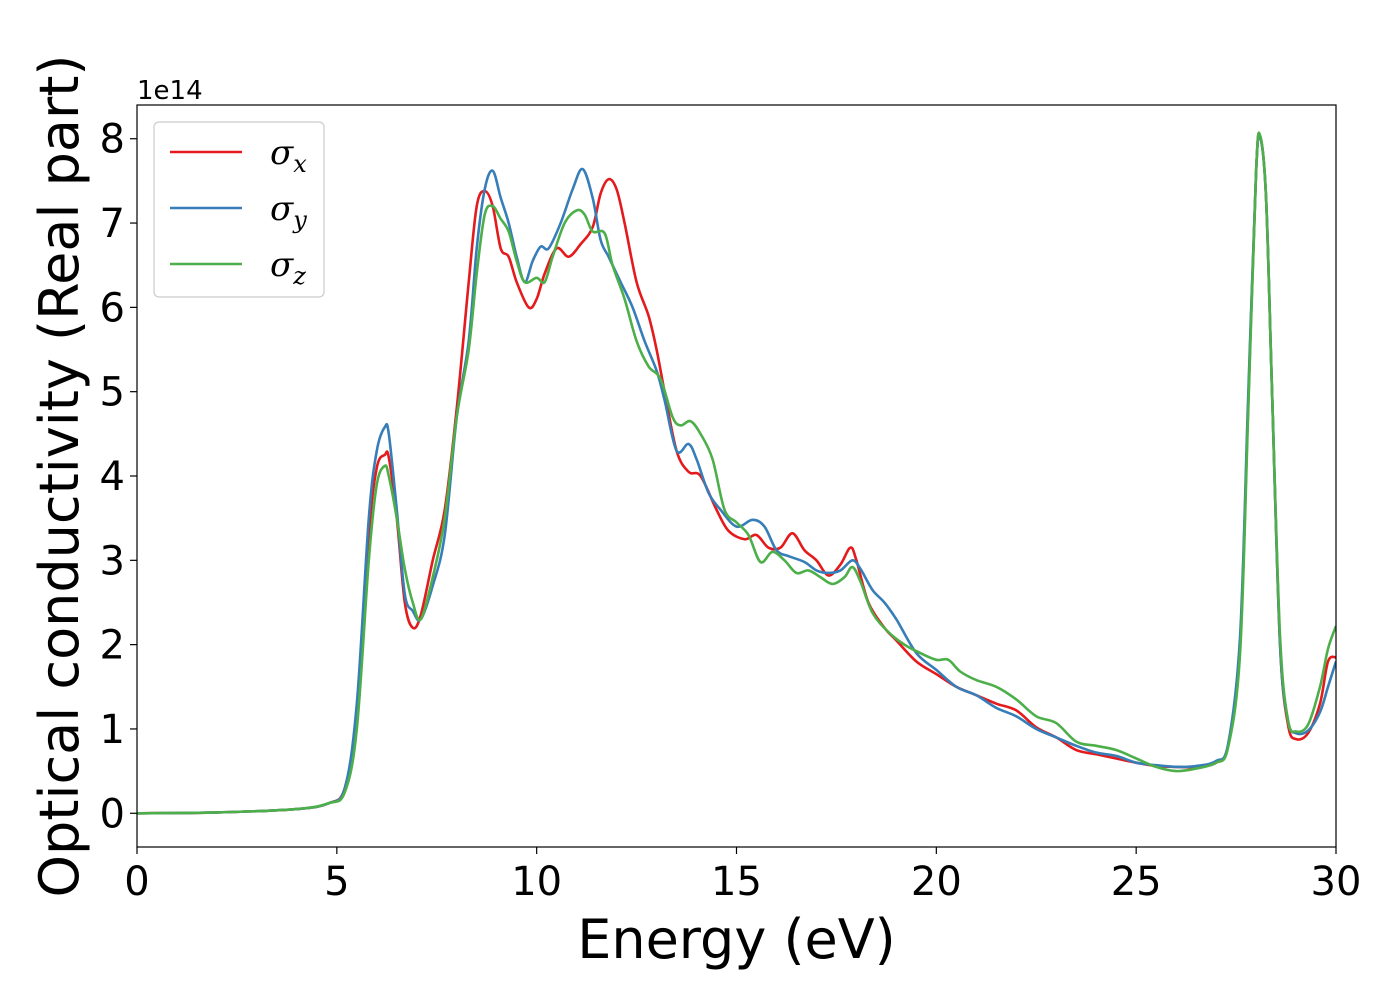 The height and width of the screenshot is (1000, 1400). I want to click on y-tick-label: 8, so click(112, 140).